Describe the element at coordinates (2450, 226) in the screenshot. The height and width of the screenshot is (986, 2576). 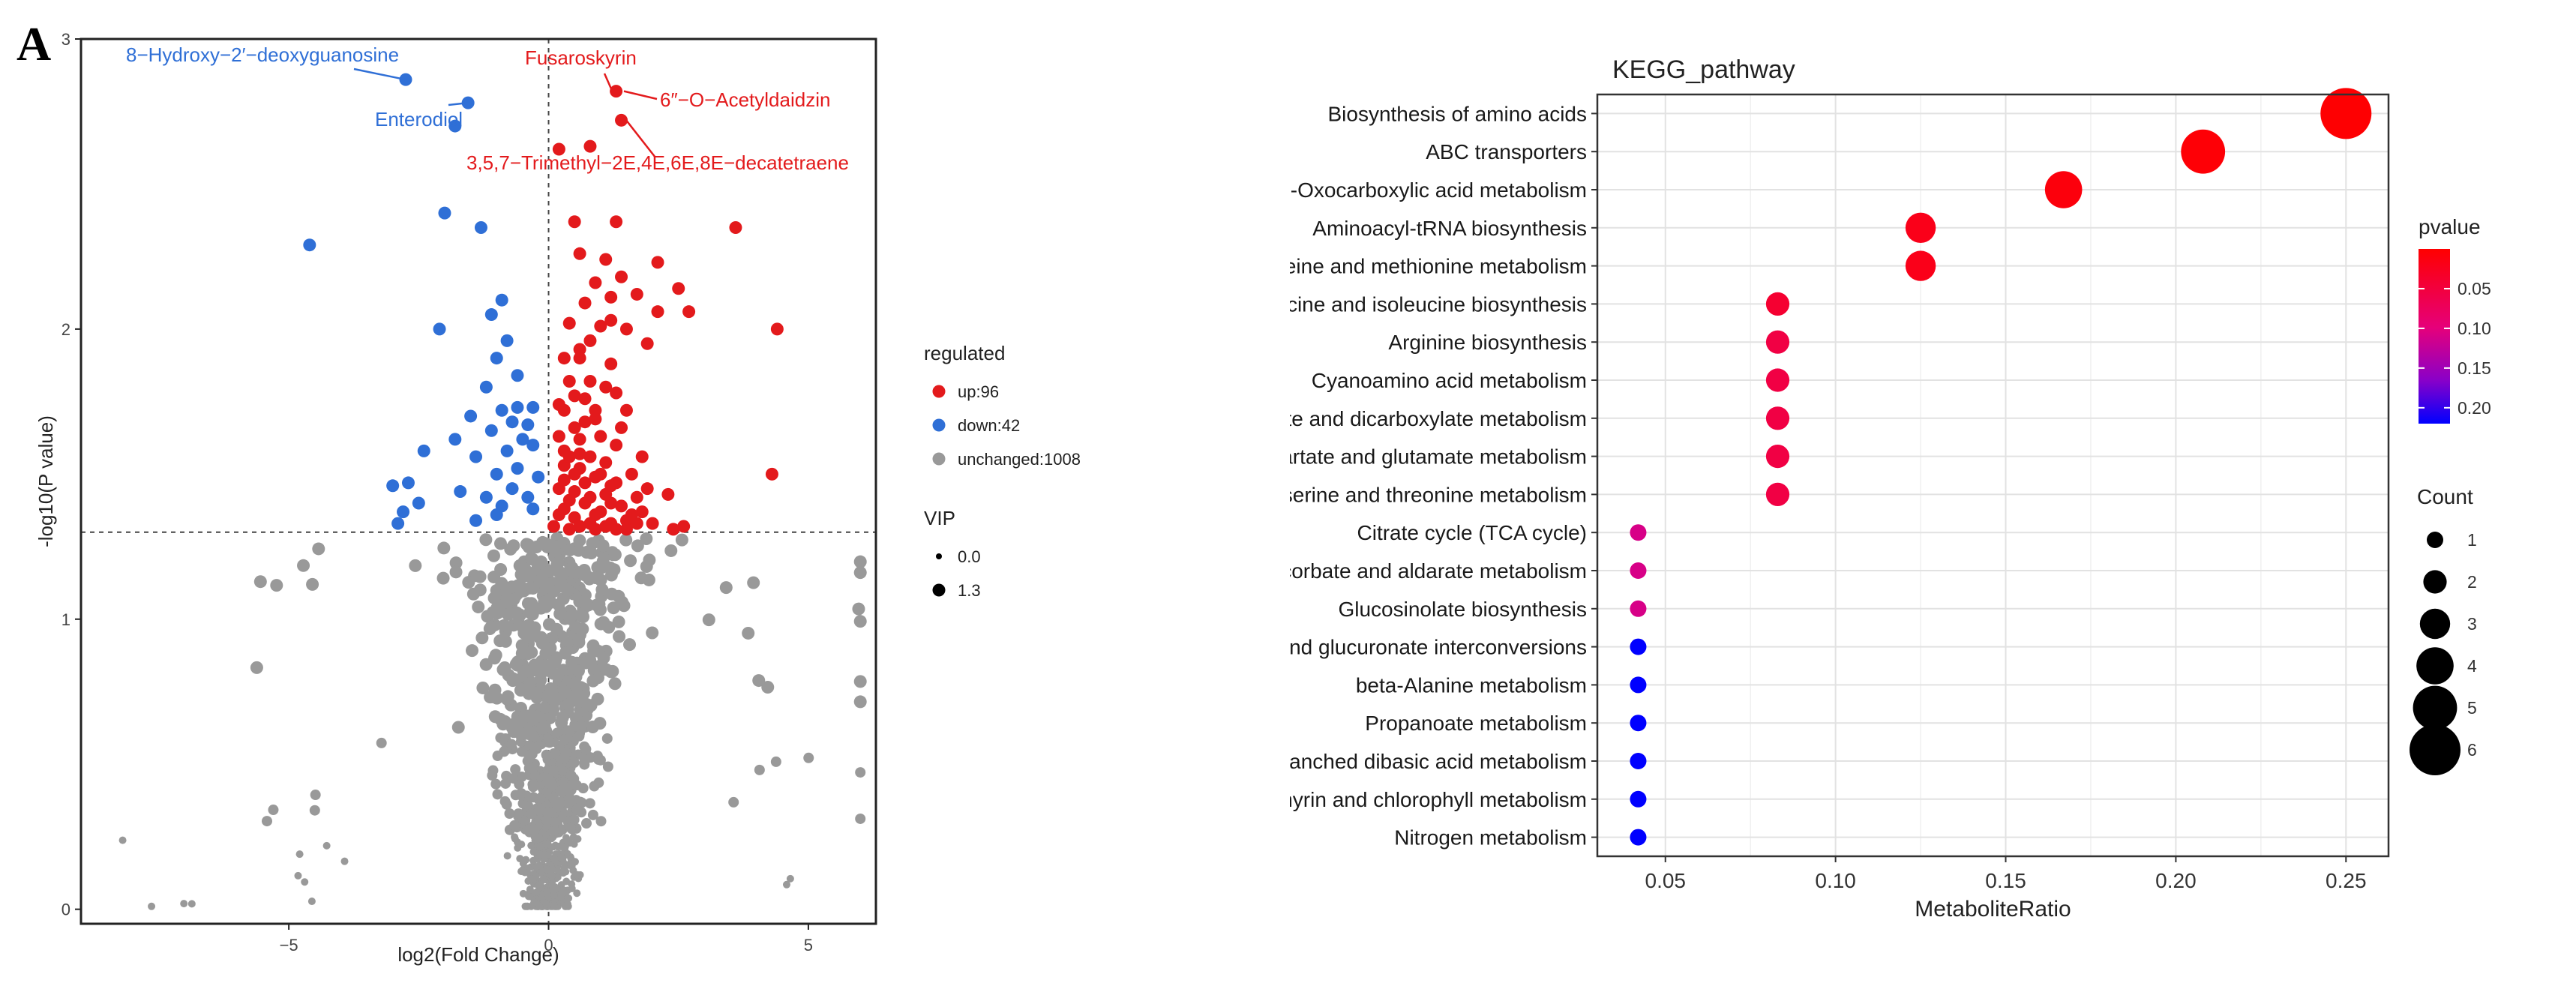
I see `pvalue-legend-title: pvalue` at that location.